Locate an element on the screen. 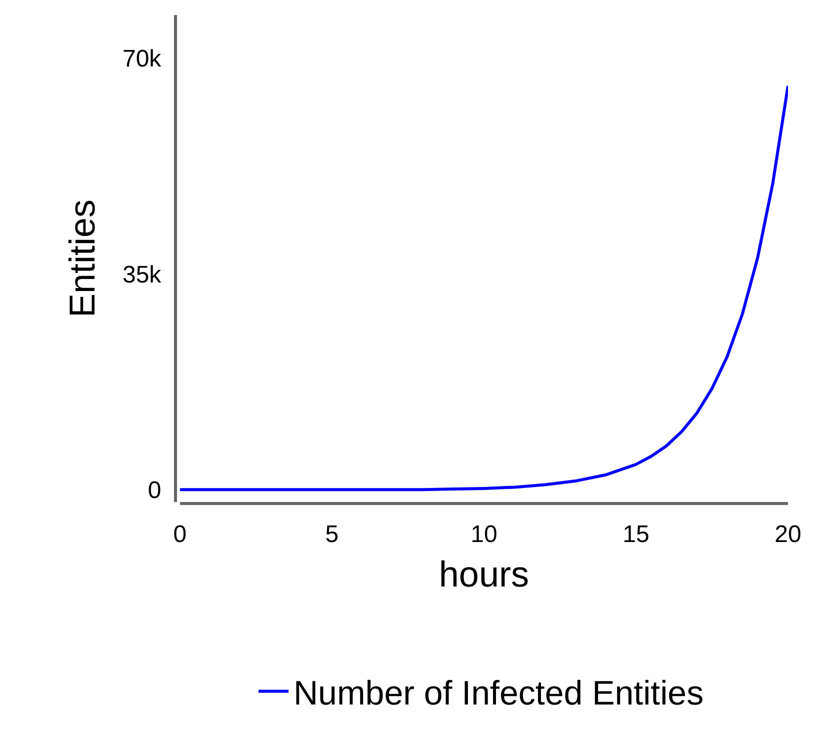  x-tick-label: 0 is located at coordinates (180, 534).